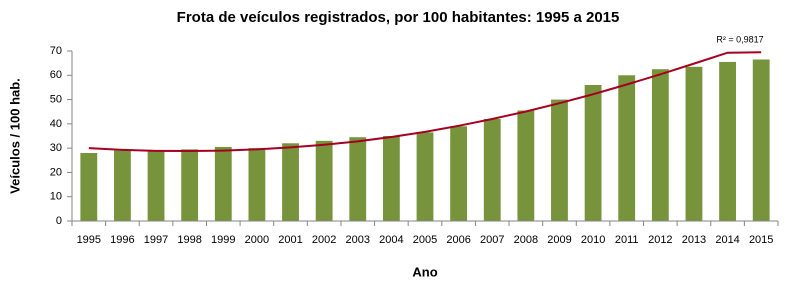 The width and height of the screenshot is (796, 287). What do you see at coordinates (290, 240) in the screenshot?
I see `x-tick-label: 2001` at bounding box center [290, 240].